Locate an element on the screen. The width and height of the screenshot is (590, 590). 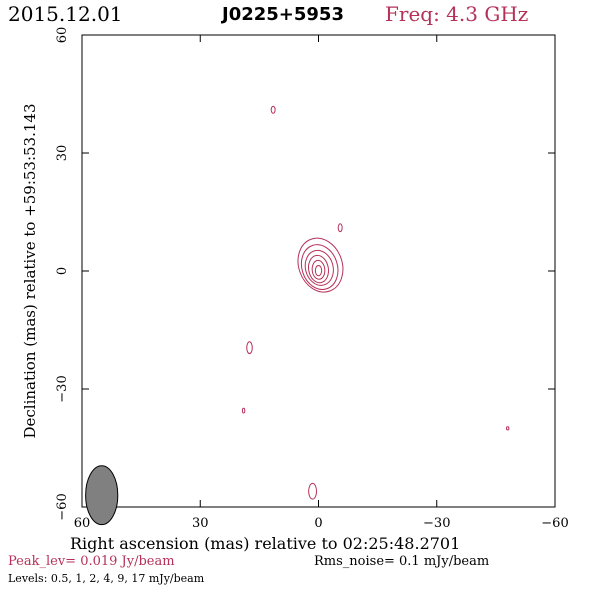
x-tick-label: 30 is located at coordinates (200, 523).